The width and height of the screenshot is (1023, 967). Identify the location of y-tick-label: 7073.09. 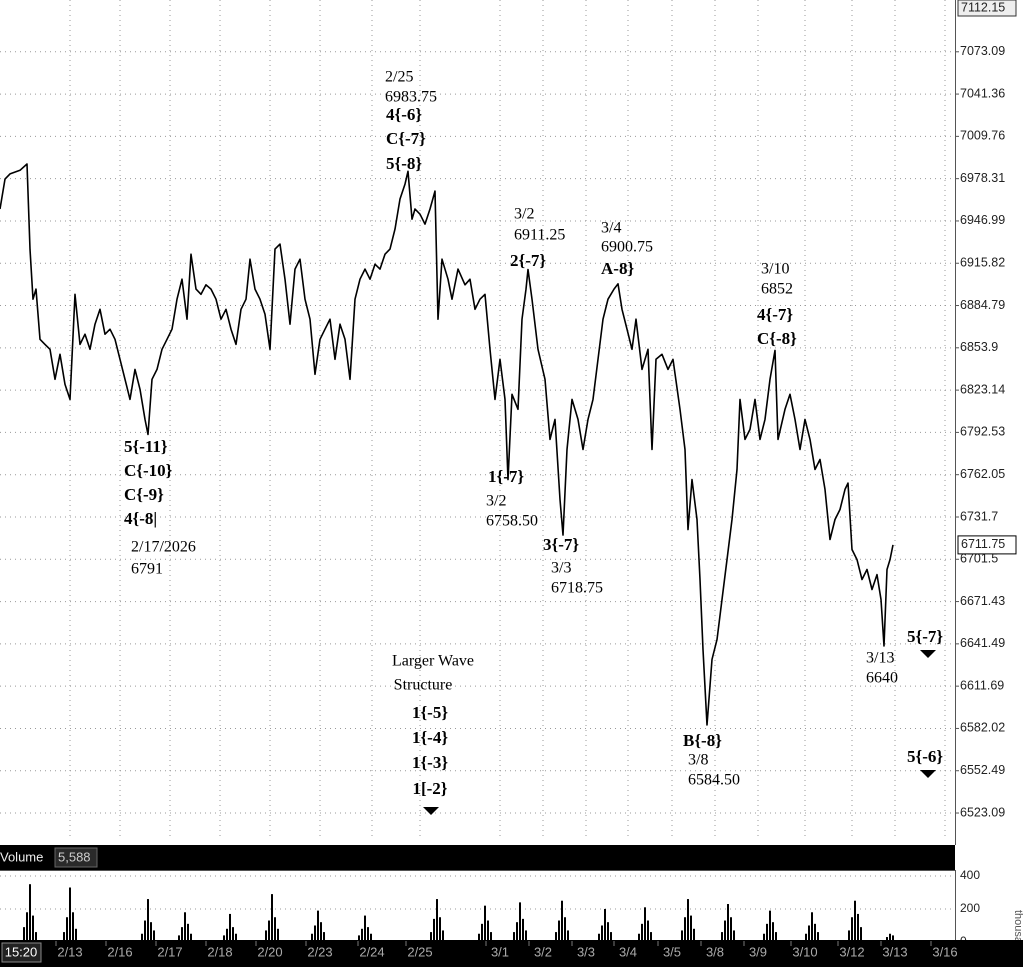
(982, 51).